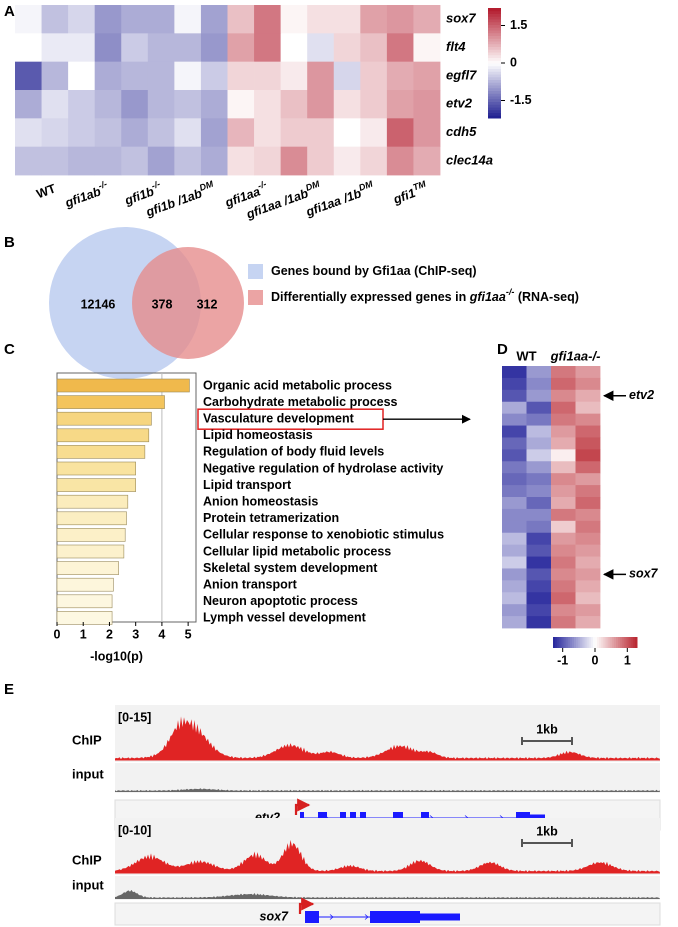 Image resolution: width=678 pixels, height=927 pixels. I want to click on track-label: ChIP, so click(87, 859).